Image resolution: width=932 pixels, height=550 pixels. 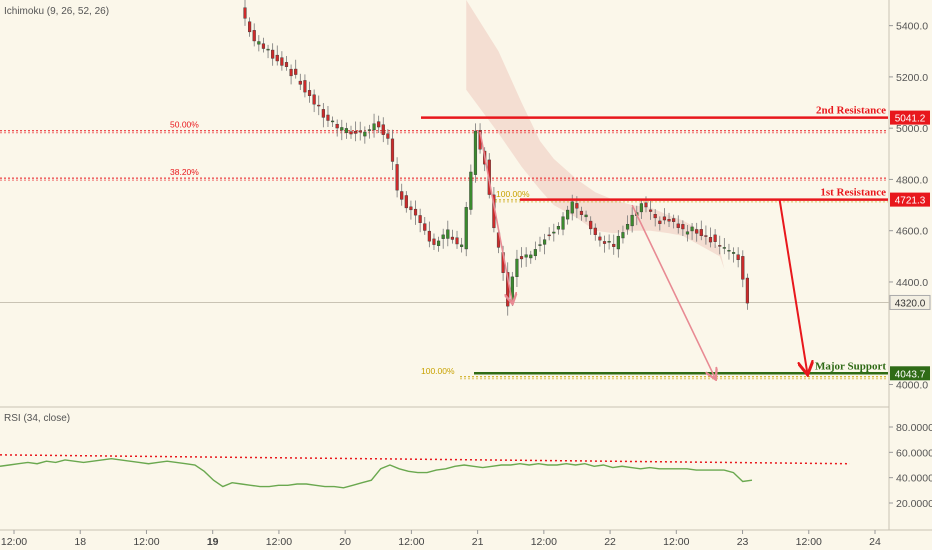 What do you see at coordinates (80, 542) in the screenshot?
I see `time-tick-label: 18` at bounding box center [80, 542].